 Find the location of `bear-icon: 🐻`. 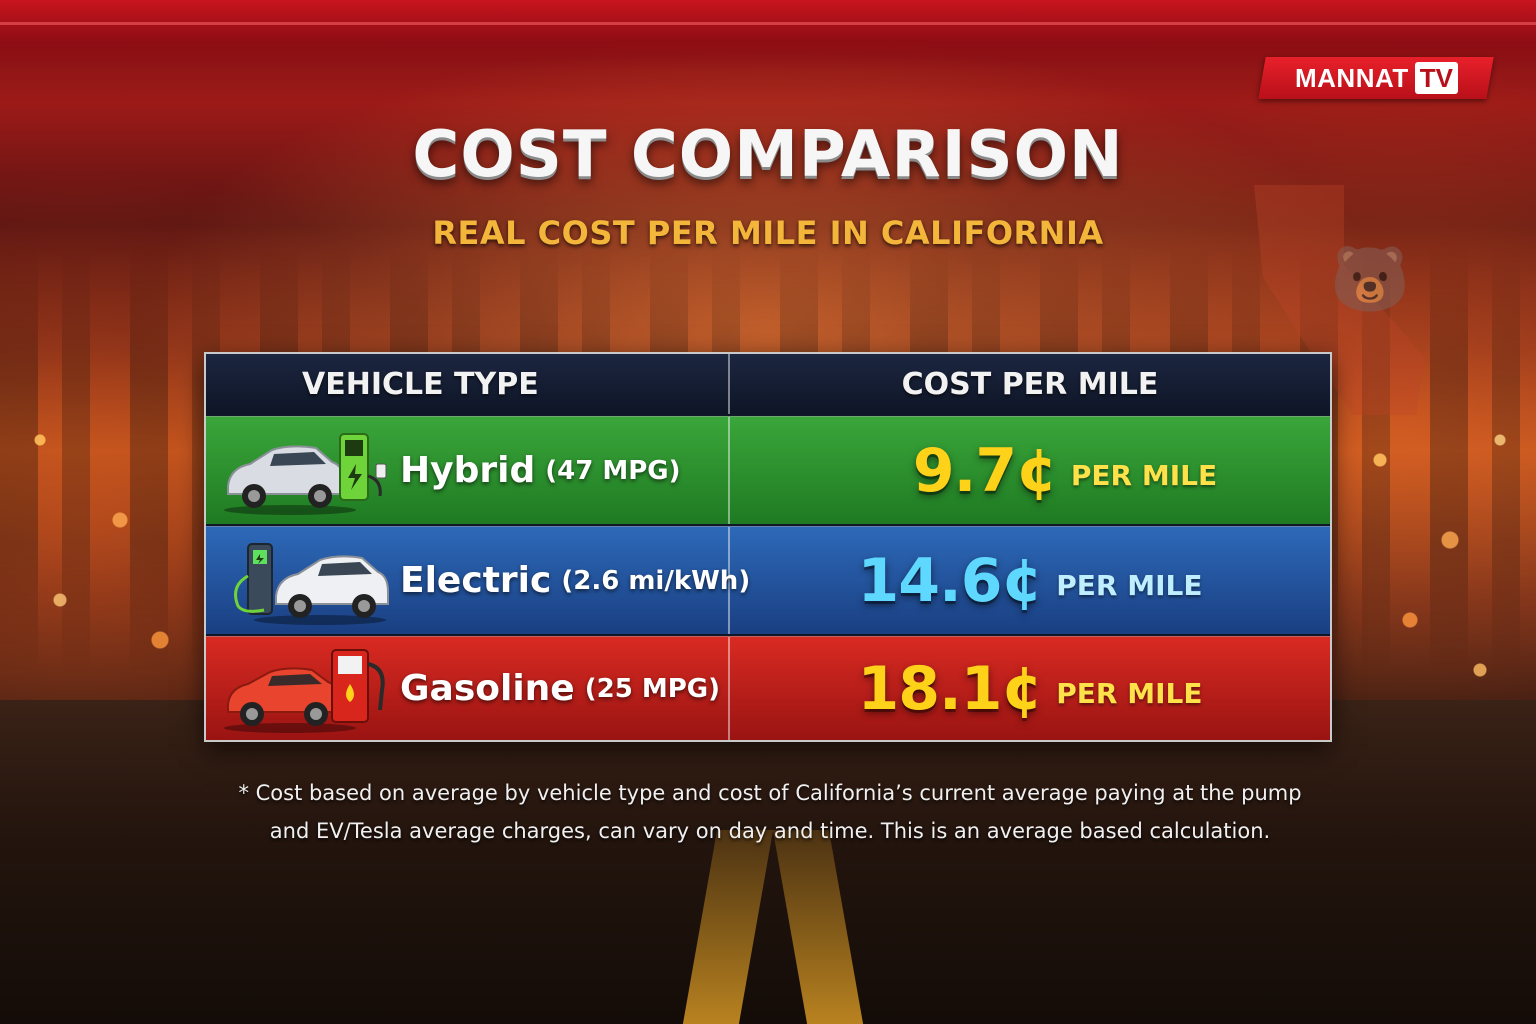

bear-icon: 🐻 is located at coordinates (1370, 280).